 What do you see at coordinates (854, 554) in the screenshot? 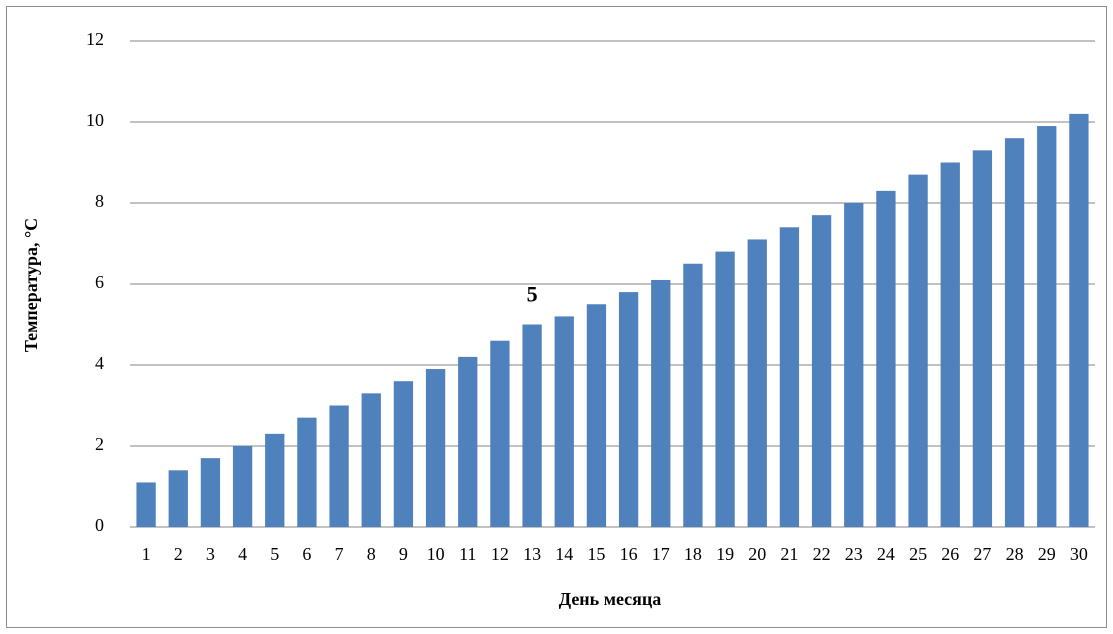
I see `x-tick-label: 23` at bounding box center [854, 554].